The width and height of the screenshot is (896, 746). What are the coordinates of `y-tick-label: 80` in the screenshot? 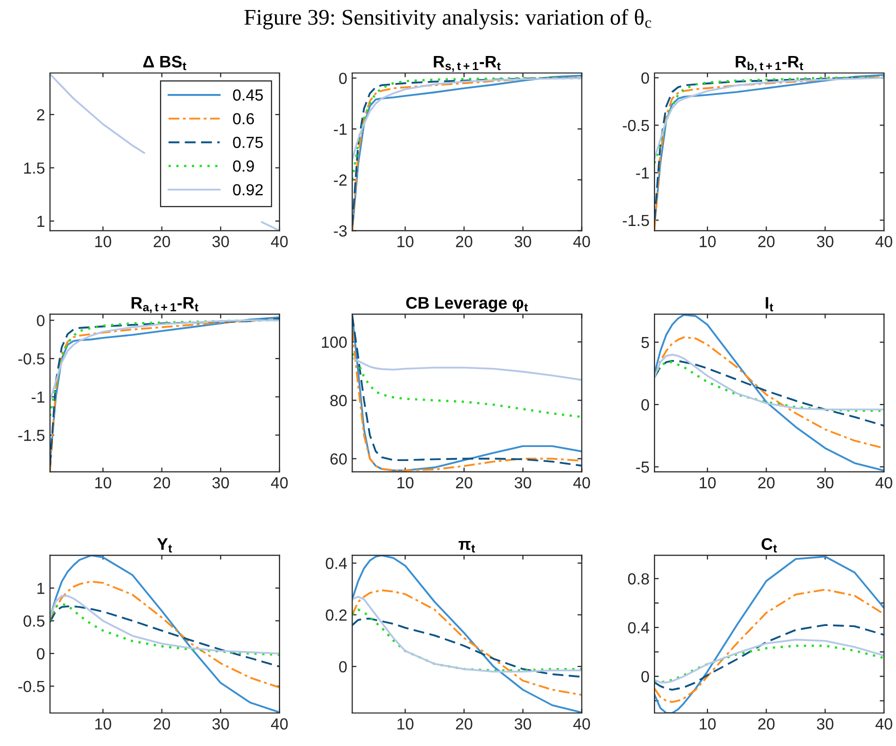 It's located at (338, 400).